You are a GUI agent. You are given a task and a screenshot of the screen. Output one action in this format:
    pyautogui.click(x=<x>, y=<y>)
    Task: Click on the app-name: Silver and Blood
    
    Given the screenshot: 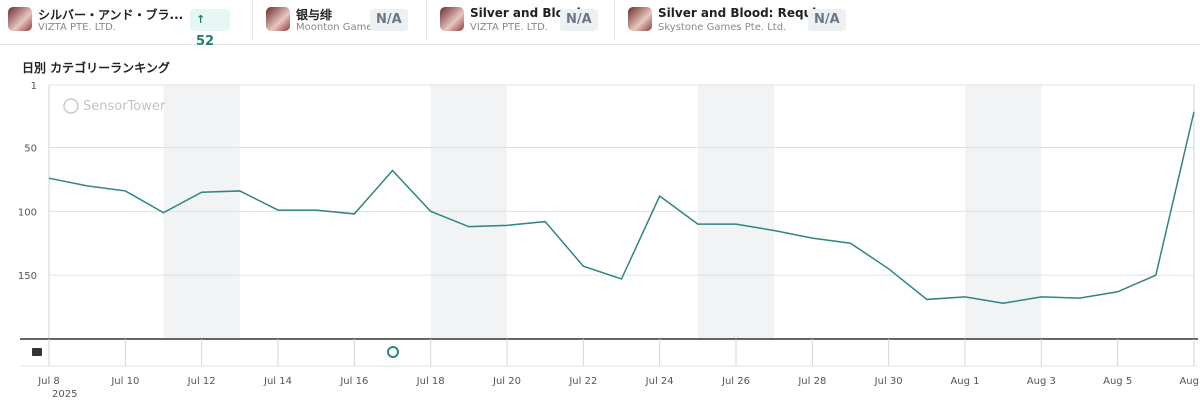 What is the action you would take?
    pyautogui.click(x=525, y=13)
    